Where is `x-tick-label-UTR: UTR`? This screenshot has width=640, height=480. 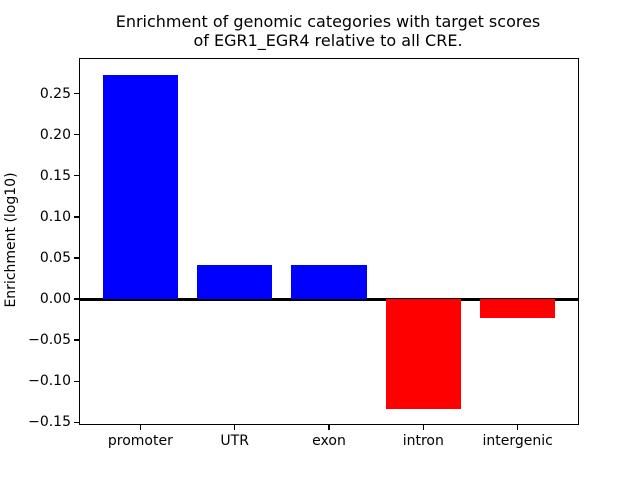 x-tick-label-UTR: UTR is located at coordinates (234, 441).